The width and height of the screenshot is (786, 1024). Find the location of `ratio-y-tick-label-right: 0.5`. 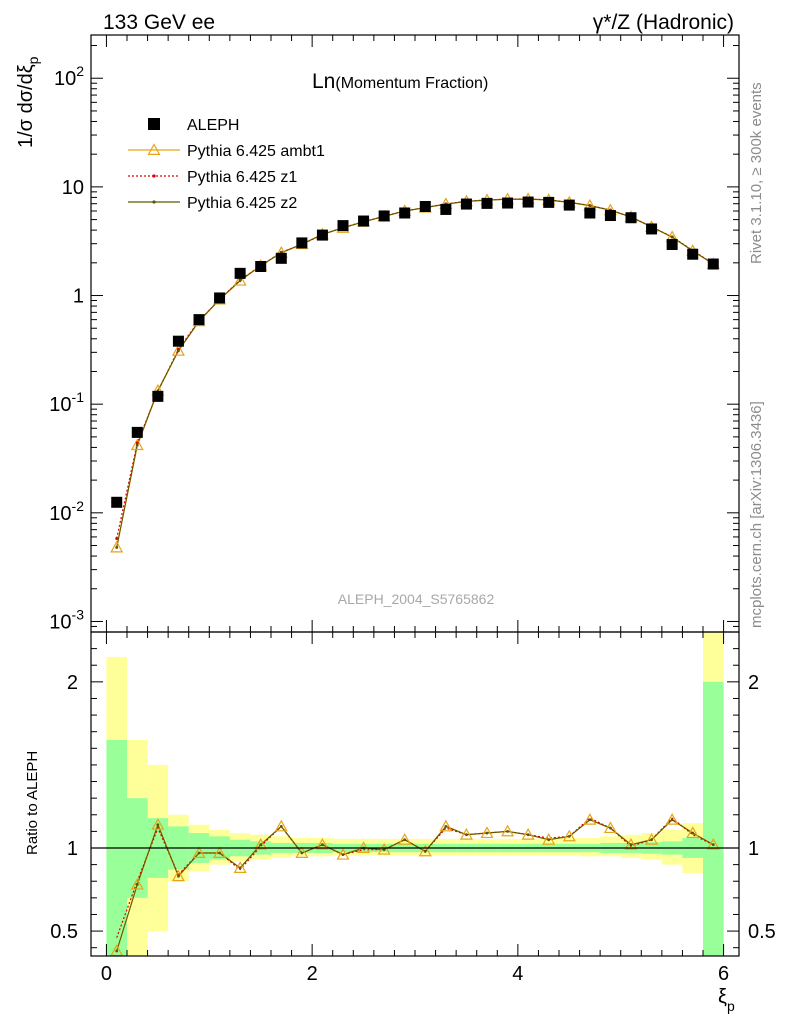

ratio-y-tick-label-right: 0.5 is located at coordinates (762, 932).